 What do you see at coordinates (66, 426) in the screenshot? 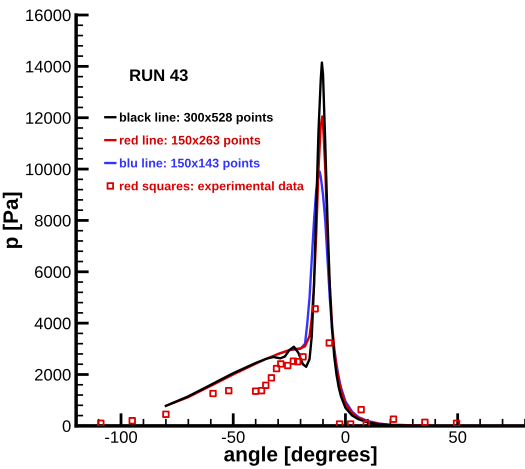
I see `y-tick-label: 0` at bounding box center [66, 426].